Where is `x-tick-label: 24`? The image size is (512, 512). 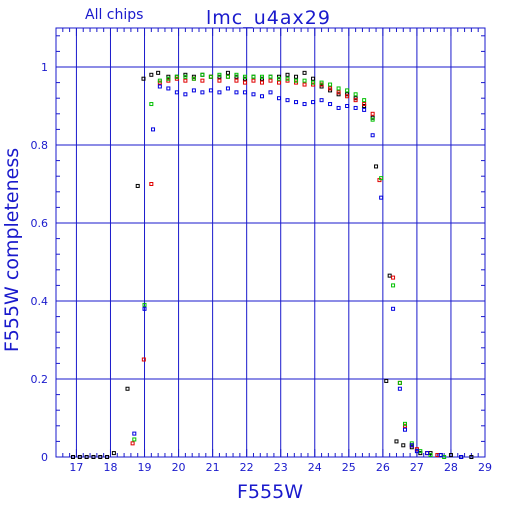 x-tick-label: 24 is located at coordinates (315, 467).